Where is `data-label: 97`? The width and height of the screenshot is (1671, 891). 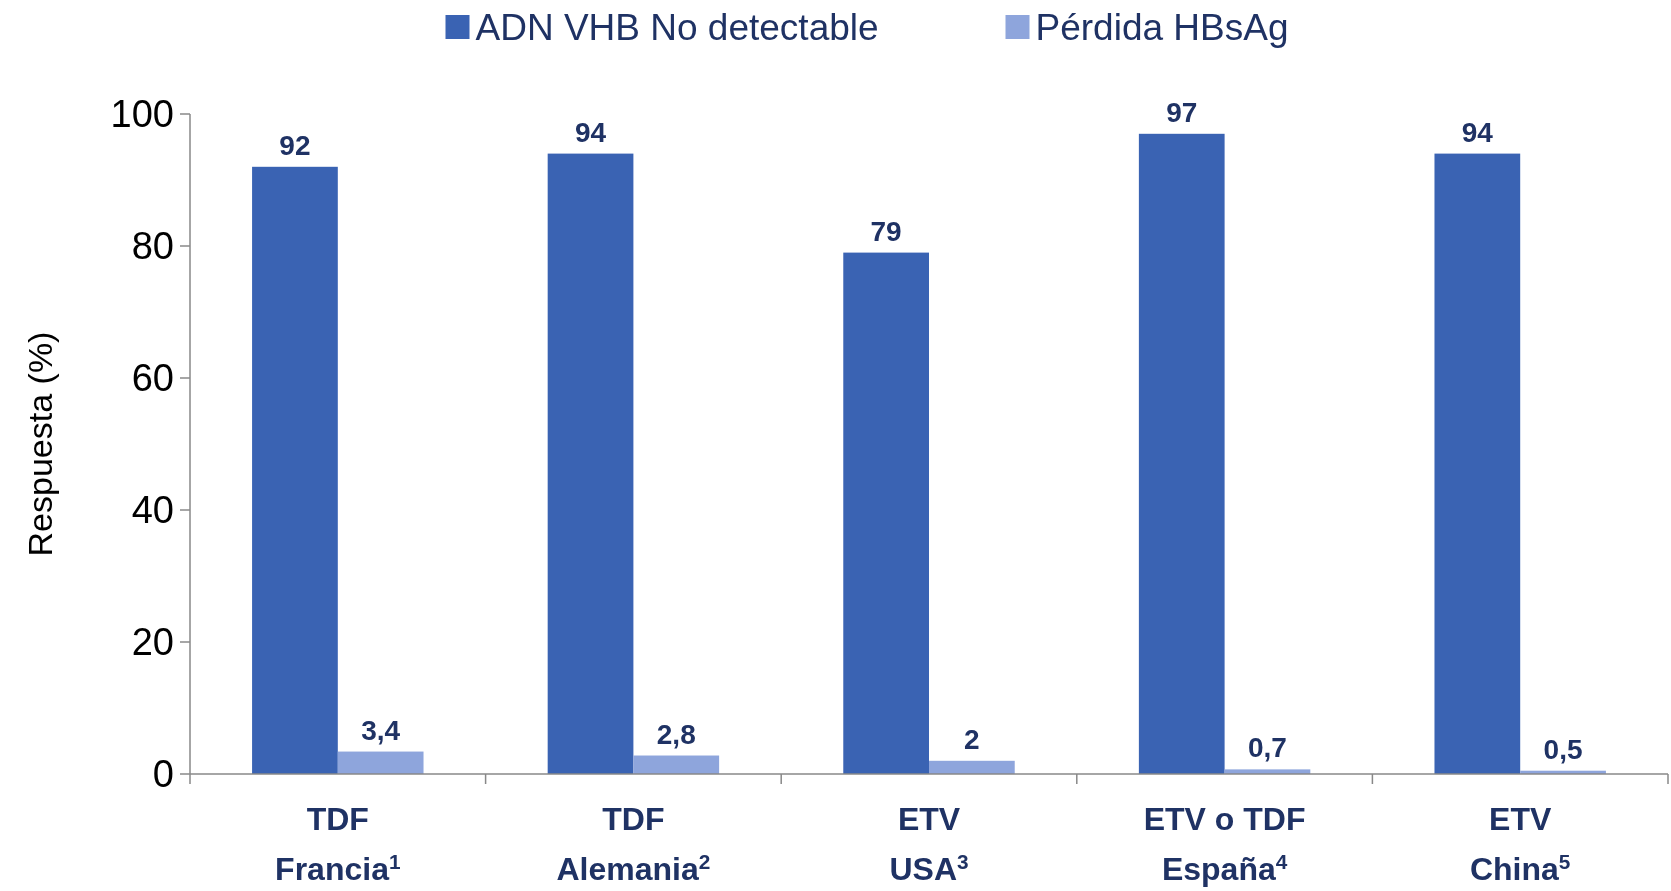
data-label: 97 is located at coordinates (1182, 112).